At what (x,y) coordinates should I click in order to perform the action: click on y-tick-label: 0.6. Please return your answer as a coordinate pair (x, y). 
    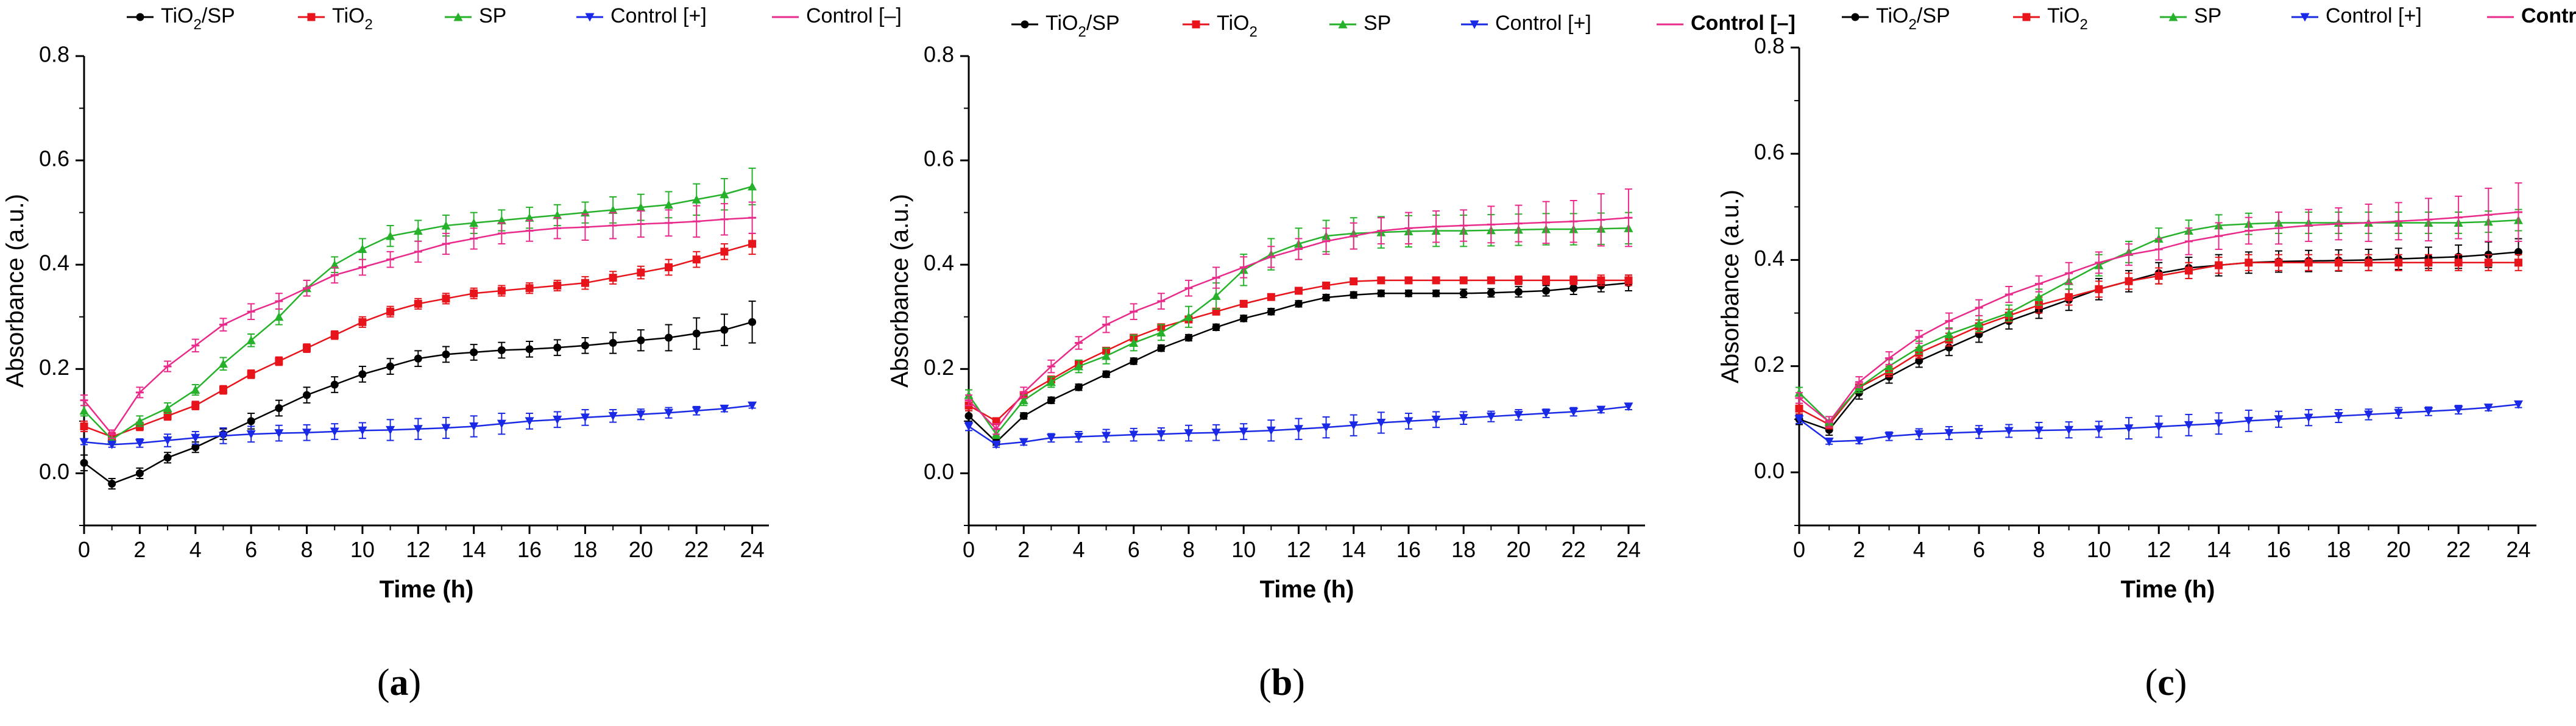
    Looking at the image, I should click on (1769, 152).